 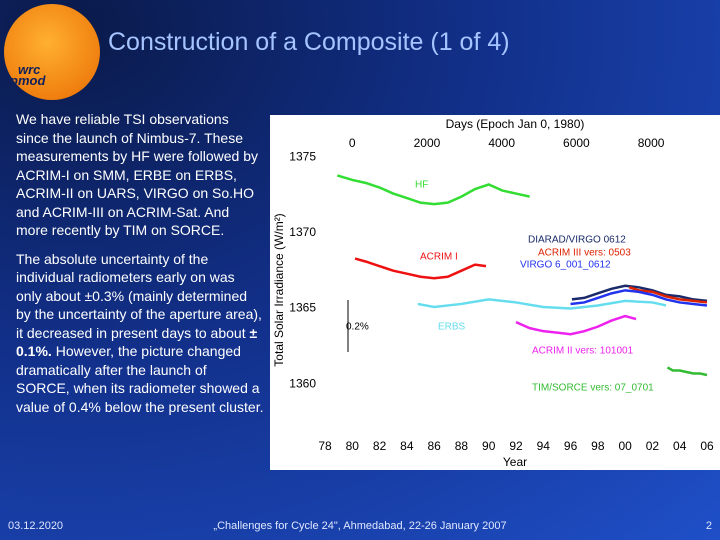 What do you see at coordinates (36, 526) in the screenshot?
I see `footer-date: 03.12.2020` at bounding box center [36, 526].